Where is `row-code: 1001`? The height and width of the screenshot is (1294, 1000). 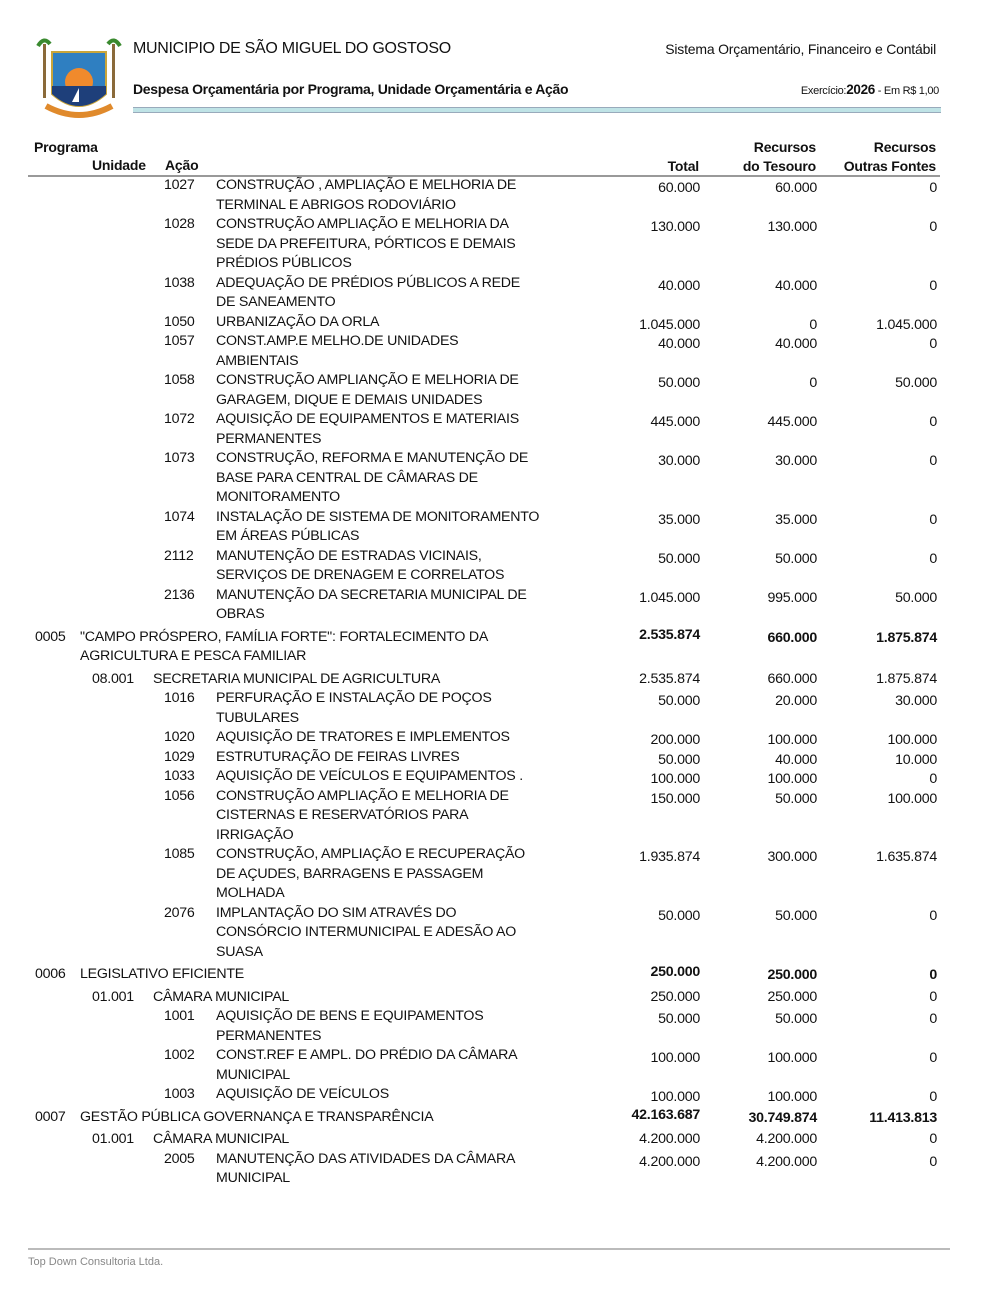 row-code: 1001 is located at coordinates (179, 1016).